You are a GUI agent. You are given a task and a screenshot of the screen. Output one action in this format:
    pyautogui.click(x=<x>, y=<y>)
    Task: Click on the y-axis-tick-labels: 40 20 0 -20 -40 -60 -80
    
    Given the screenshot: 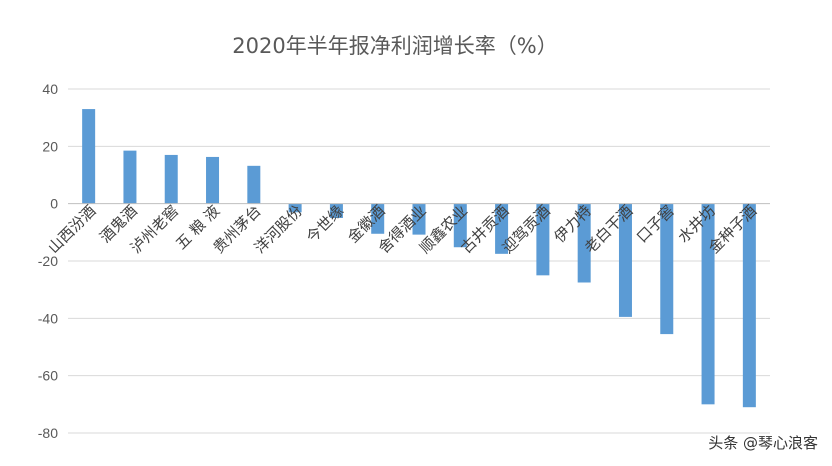 What is the action you would take?
    pyautogui.click(x=48, y=261)
    